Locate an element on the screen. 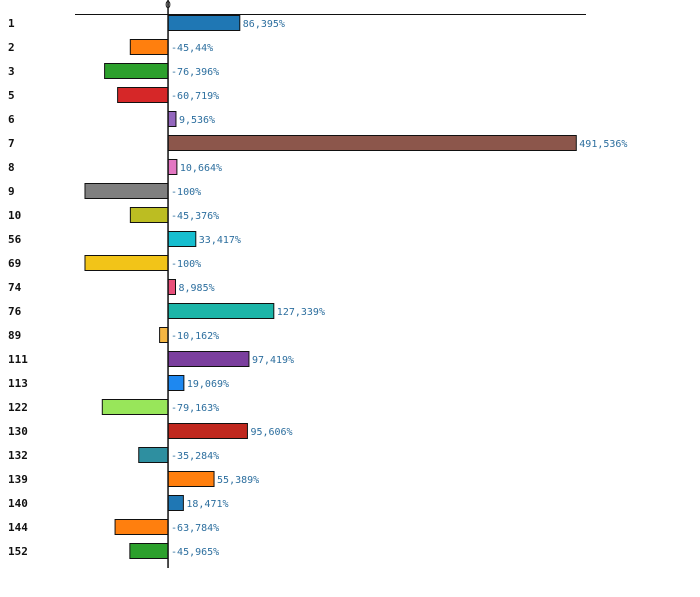 Image resolution: width=700 pixels, height=597 pixels. category-label-89: 89 is located at coordinates (14, 335).